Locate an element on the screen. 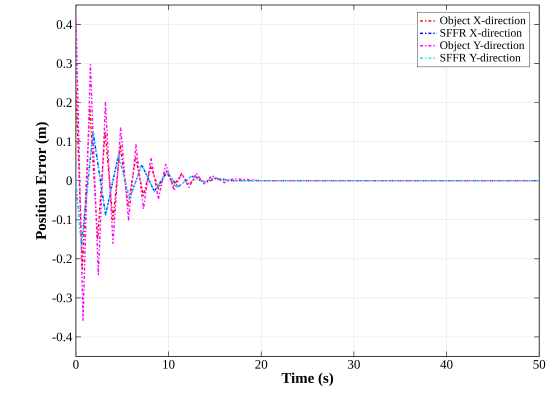  y-tick-label: -0.3 is located at coordinates (62, 297).